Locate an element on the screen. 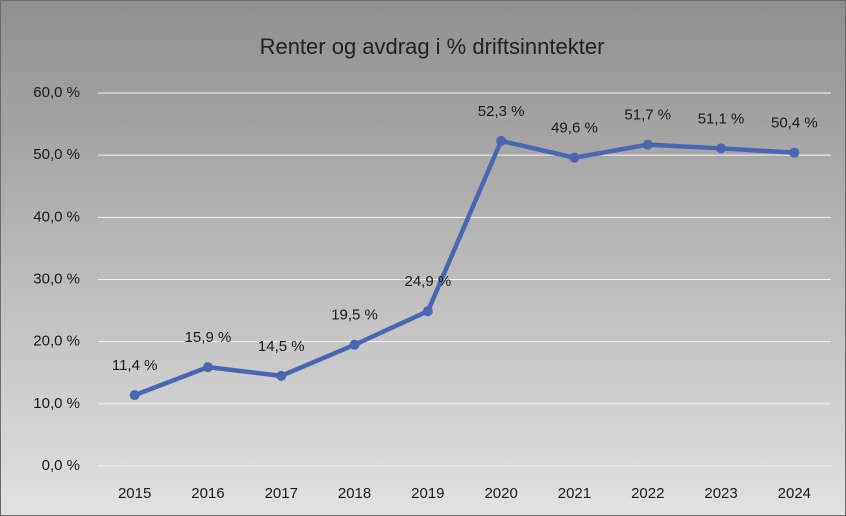  x-tick-label: 2022 is located at coordinates (647, 493).